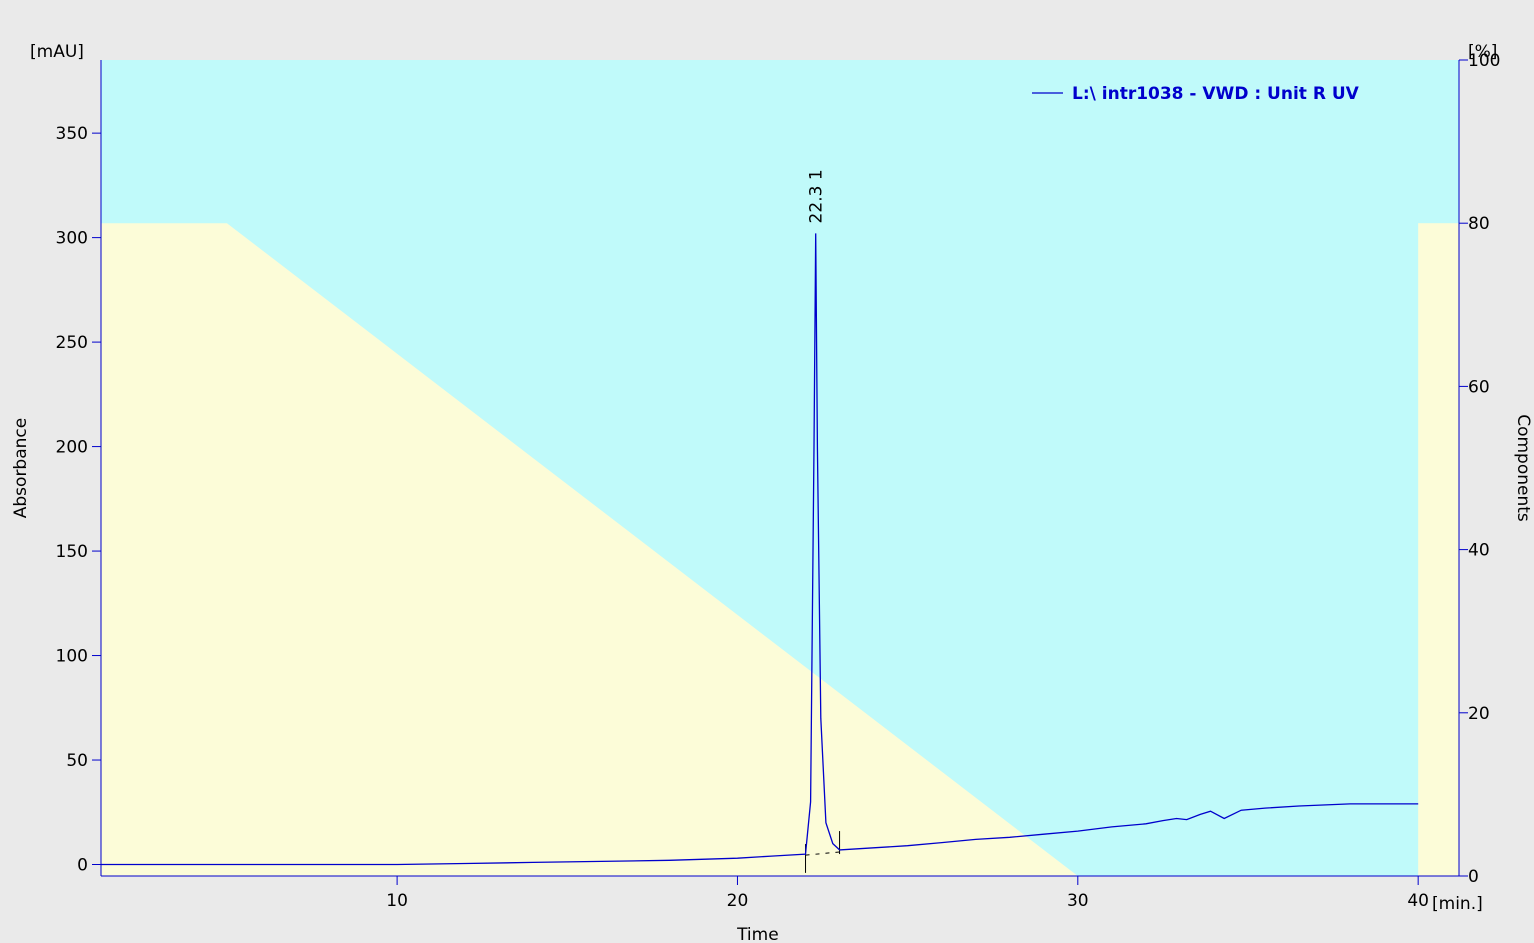 This screenshot has width=1534, height=943. I want to click on x-axis: 10 20 30 40, so click(780, 893).